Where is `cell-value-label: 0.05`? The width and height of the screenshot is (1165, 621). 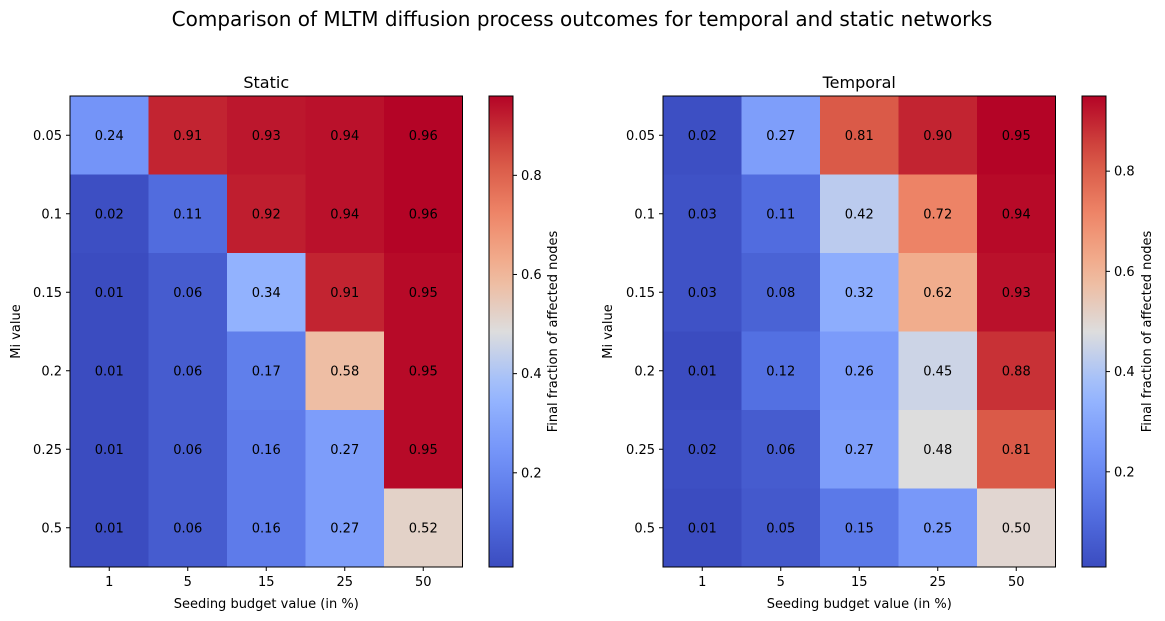 cell-value-label: 0.05 is located at coordinates (780, 528).